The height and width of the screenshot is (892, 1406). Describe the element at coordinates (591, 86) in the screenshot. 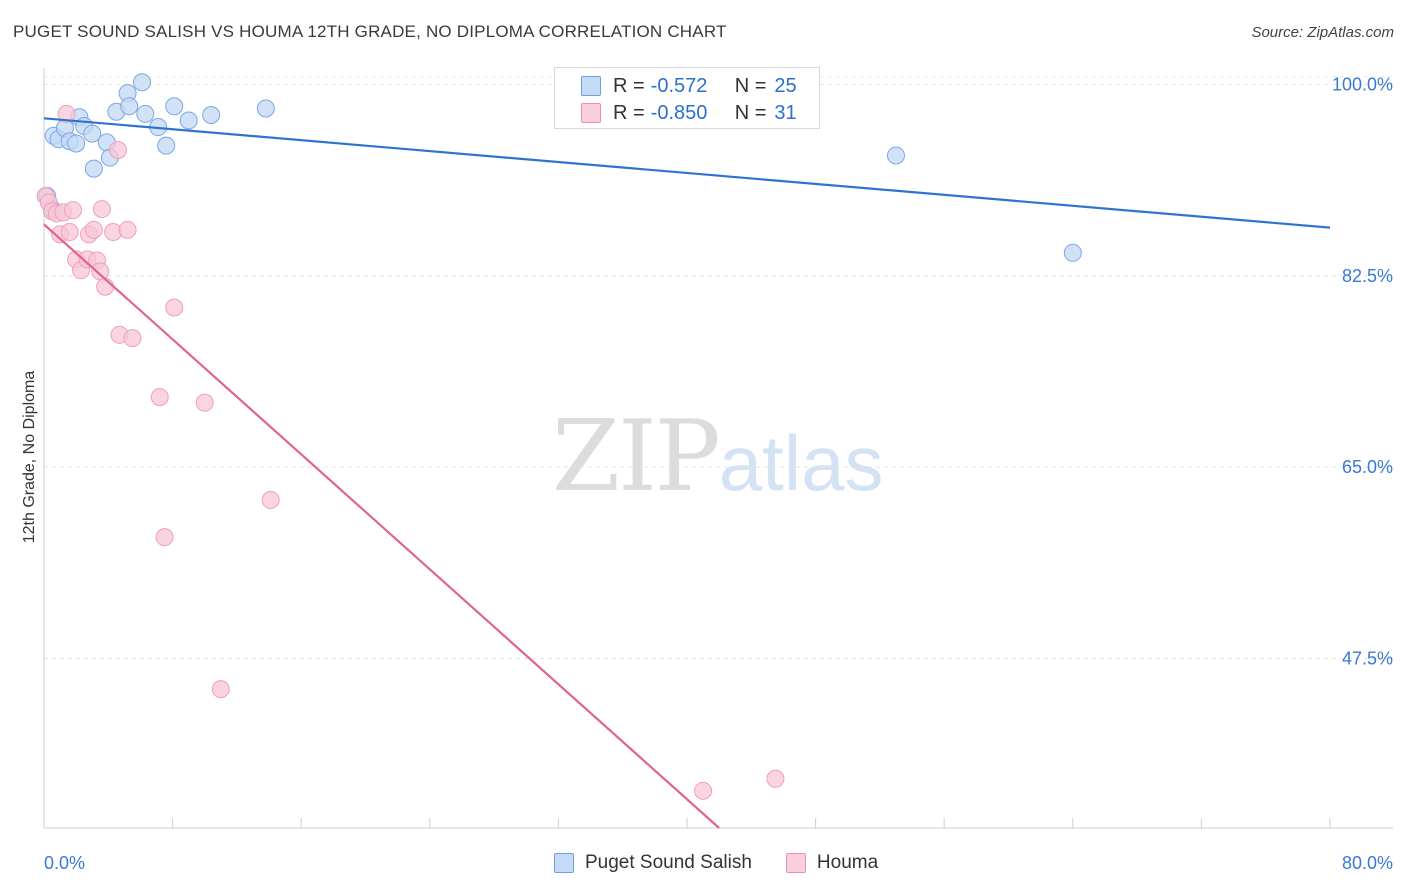

I see `legend-swatch-blue` at that location.